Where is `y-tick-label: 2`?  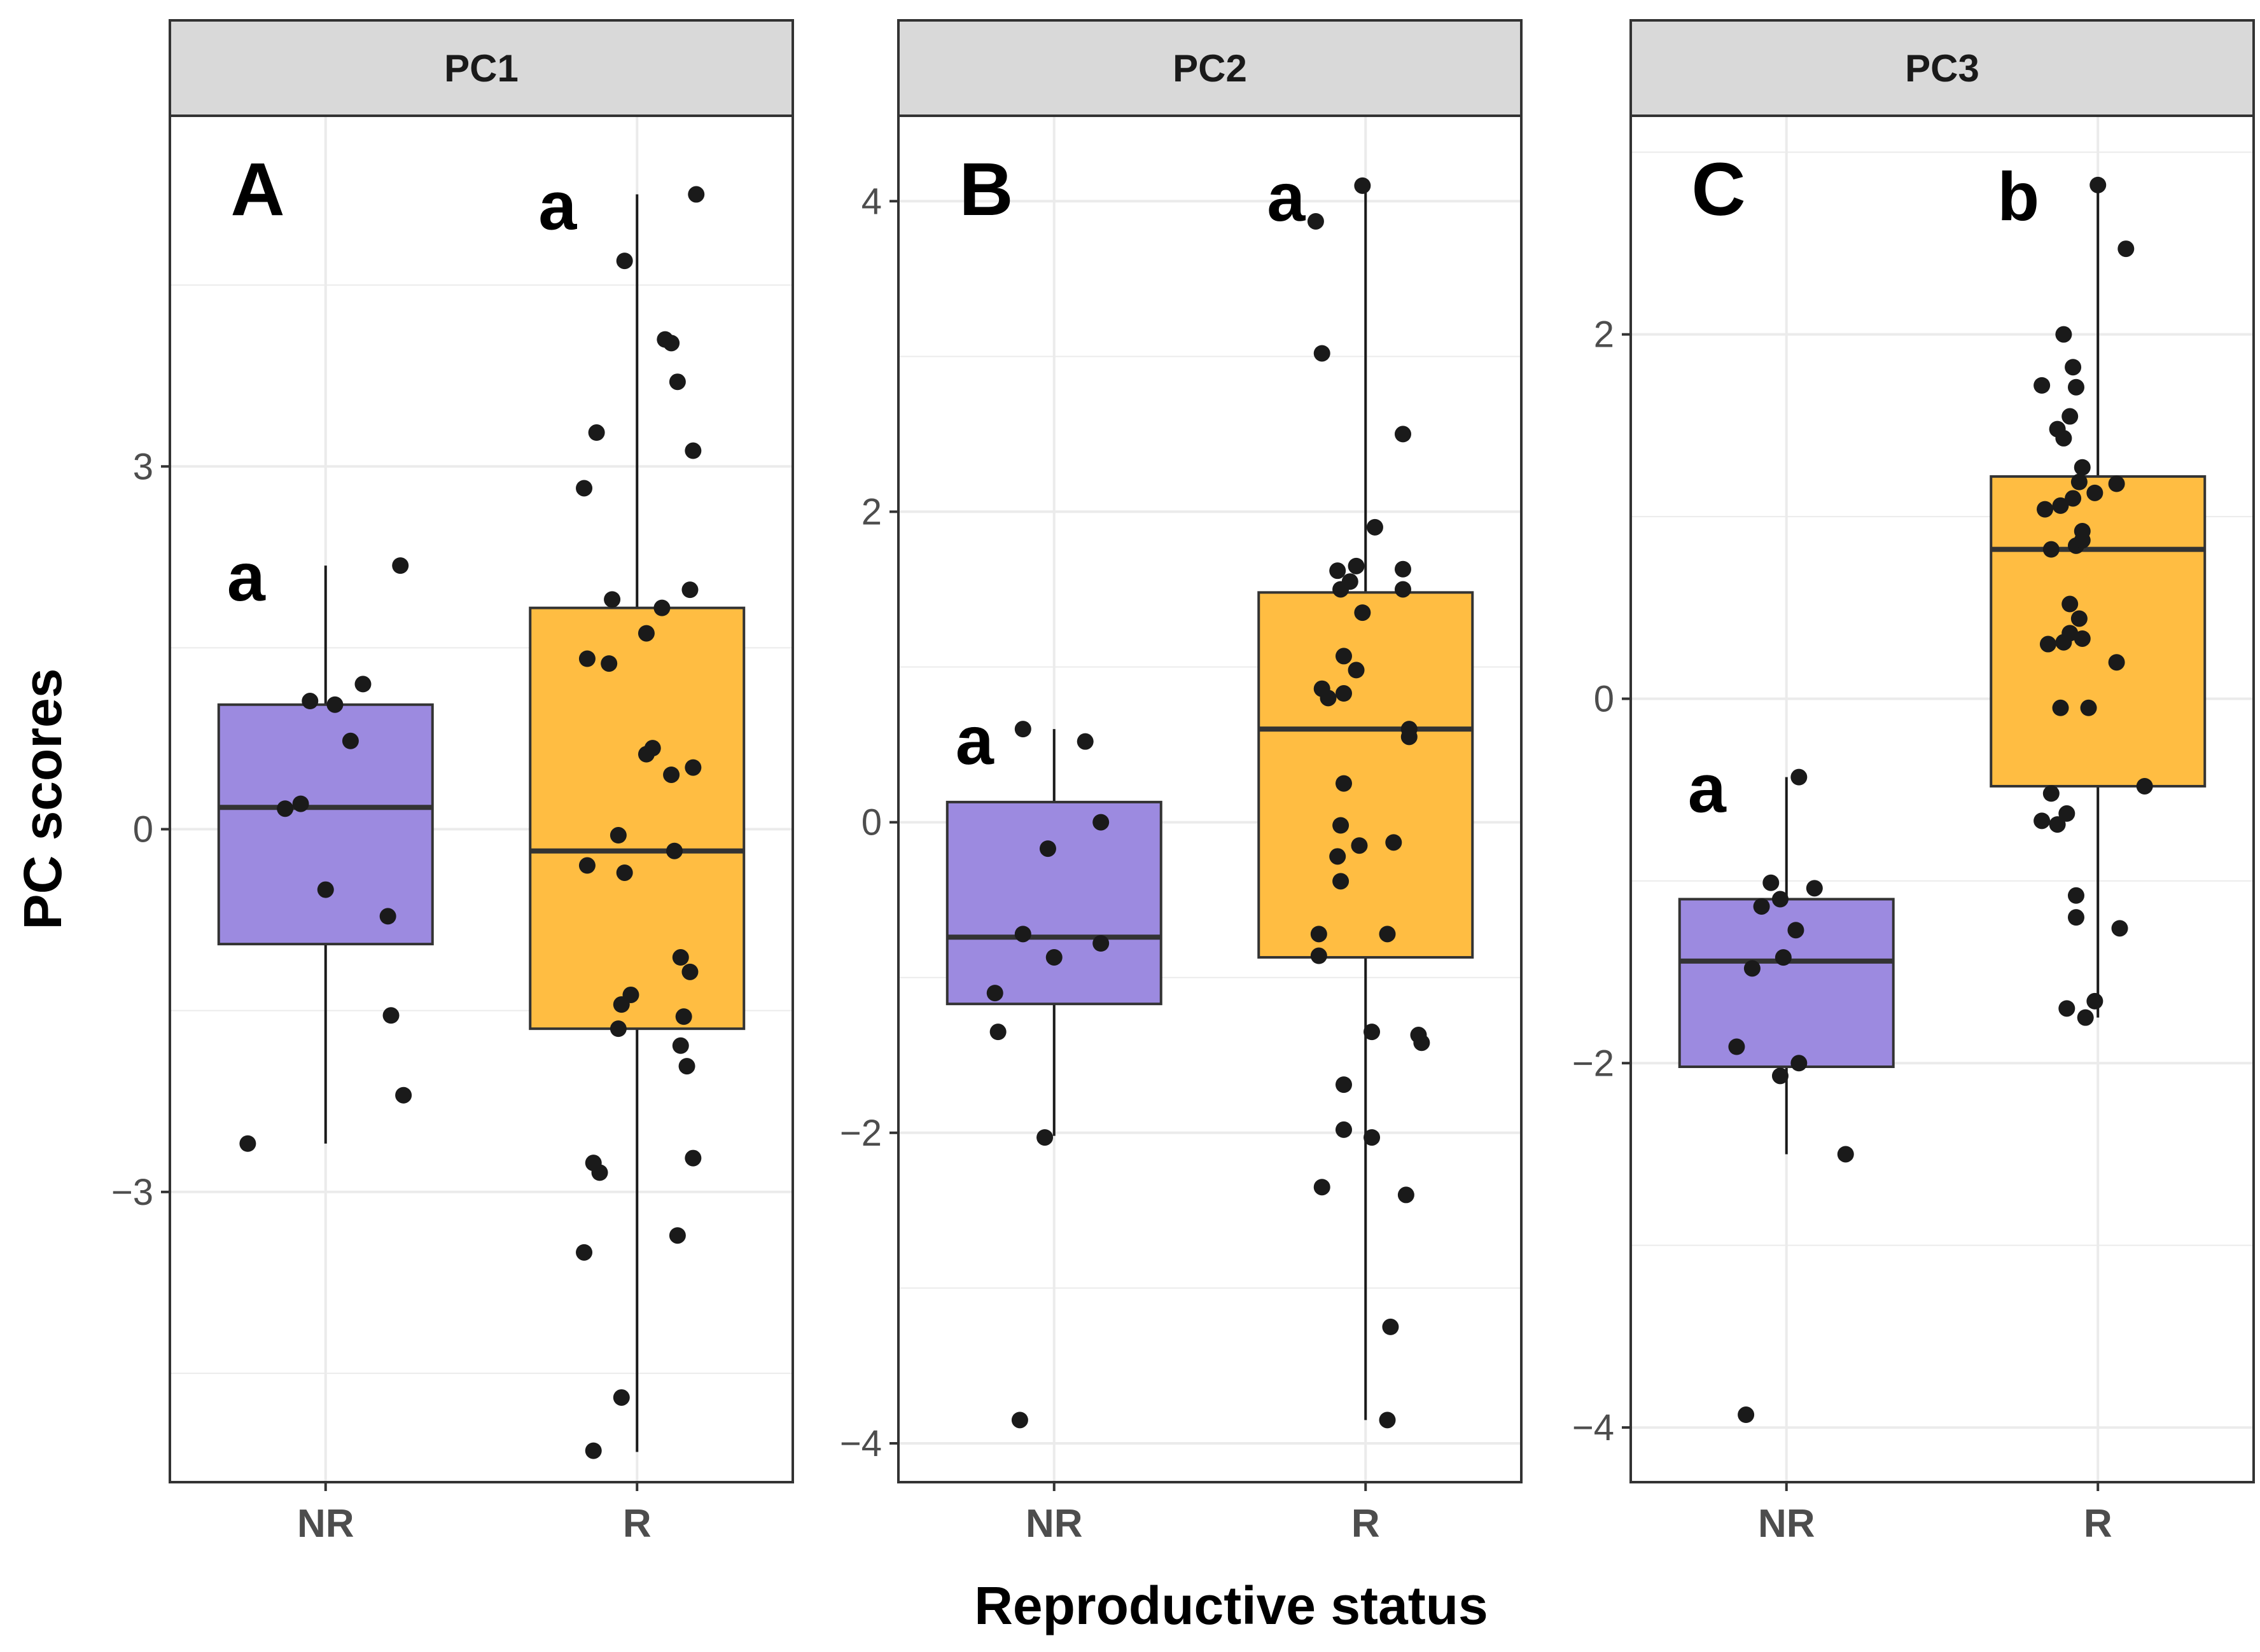 y-tick-label: 2 is located at coordinates (1604, 335).